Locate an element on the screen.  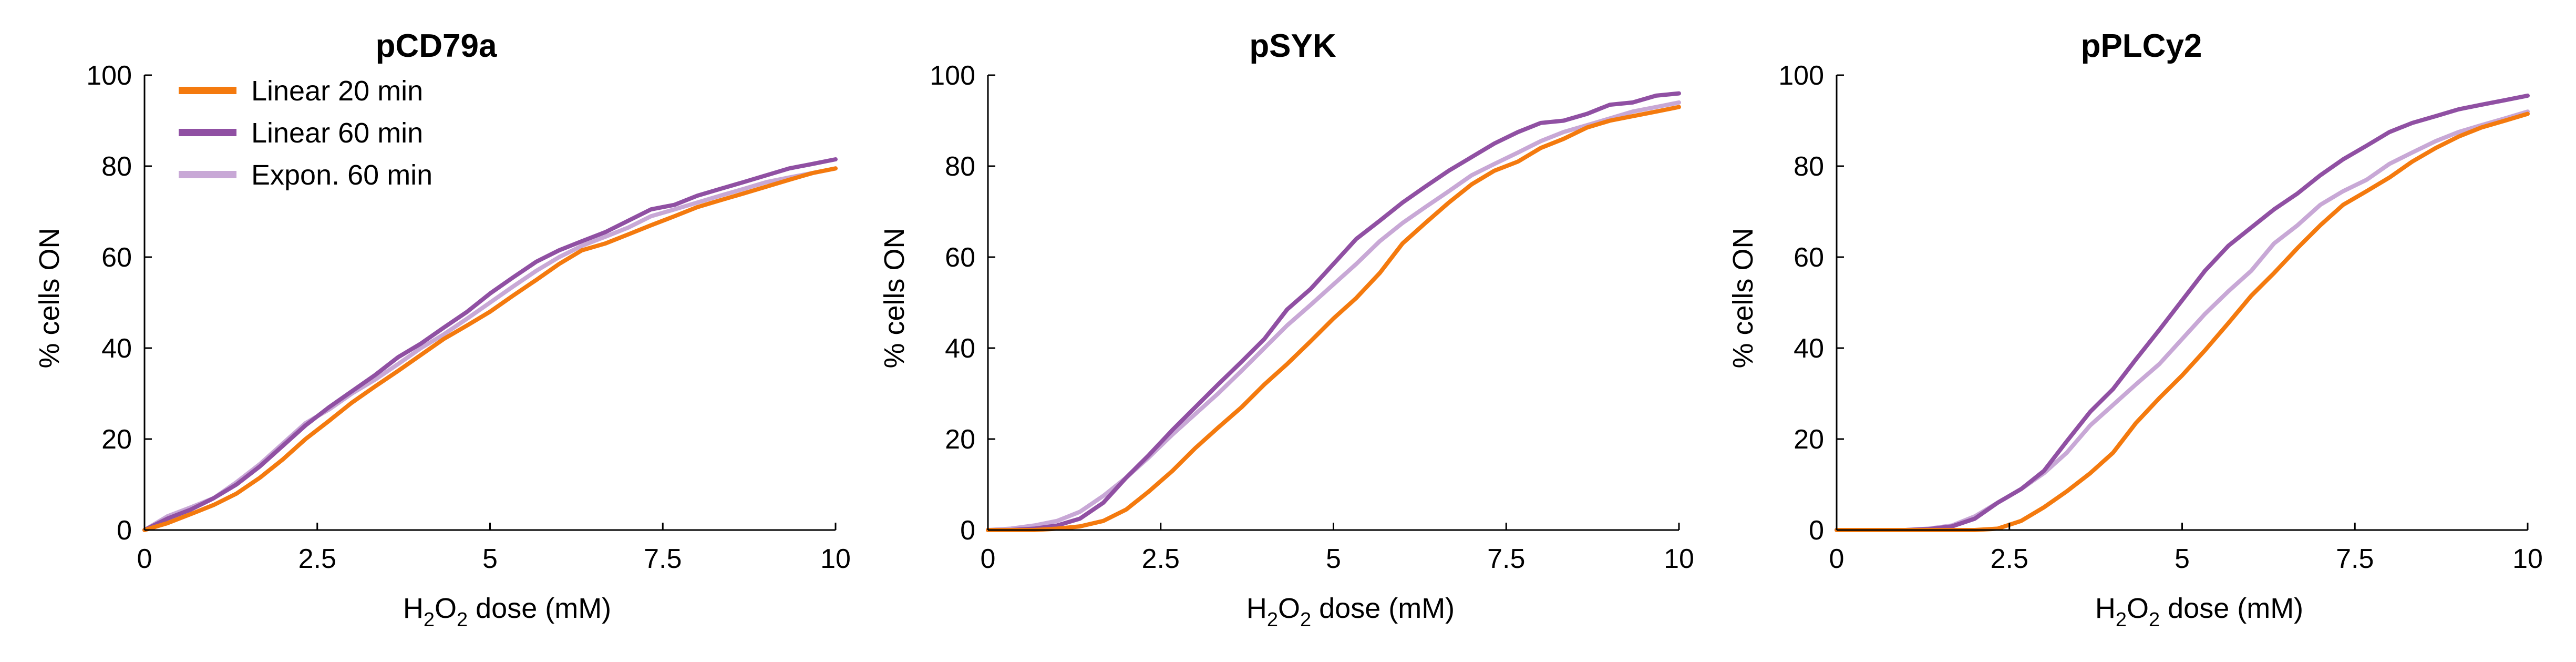
legend: Linear 20 min Linear 60 min Expon. 60 min is located at coordinates (305, 133).